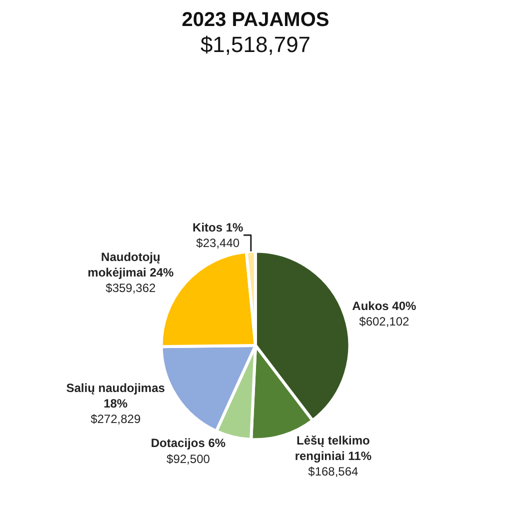 The image size is (511, 516). I want to click on data-label: $92,500, so click(188, 459).